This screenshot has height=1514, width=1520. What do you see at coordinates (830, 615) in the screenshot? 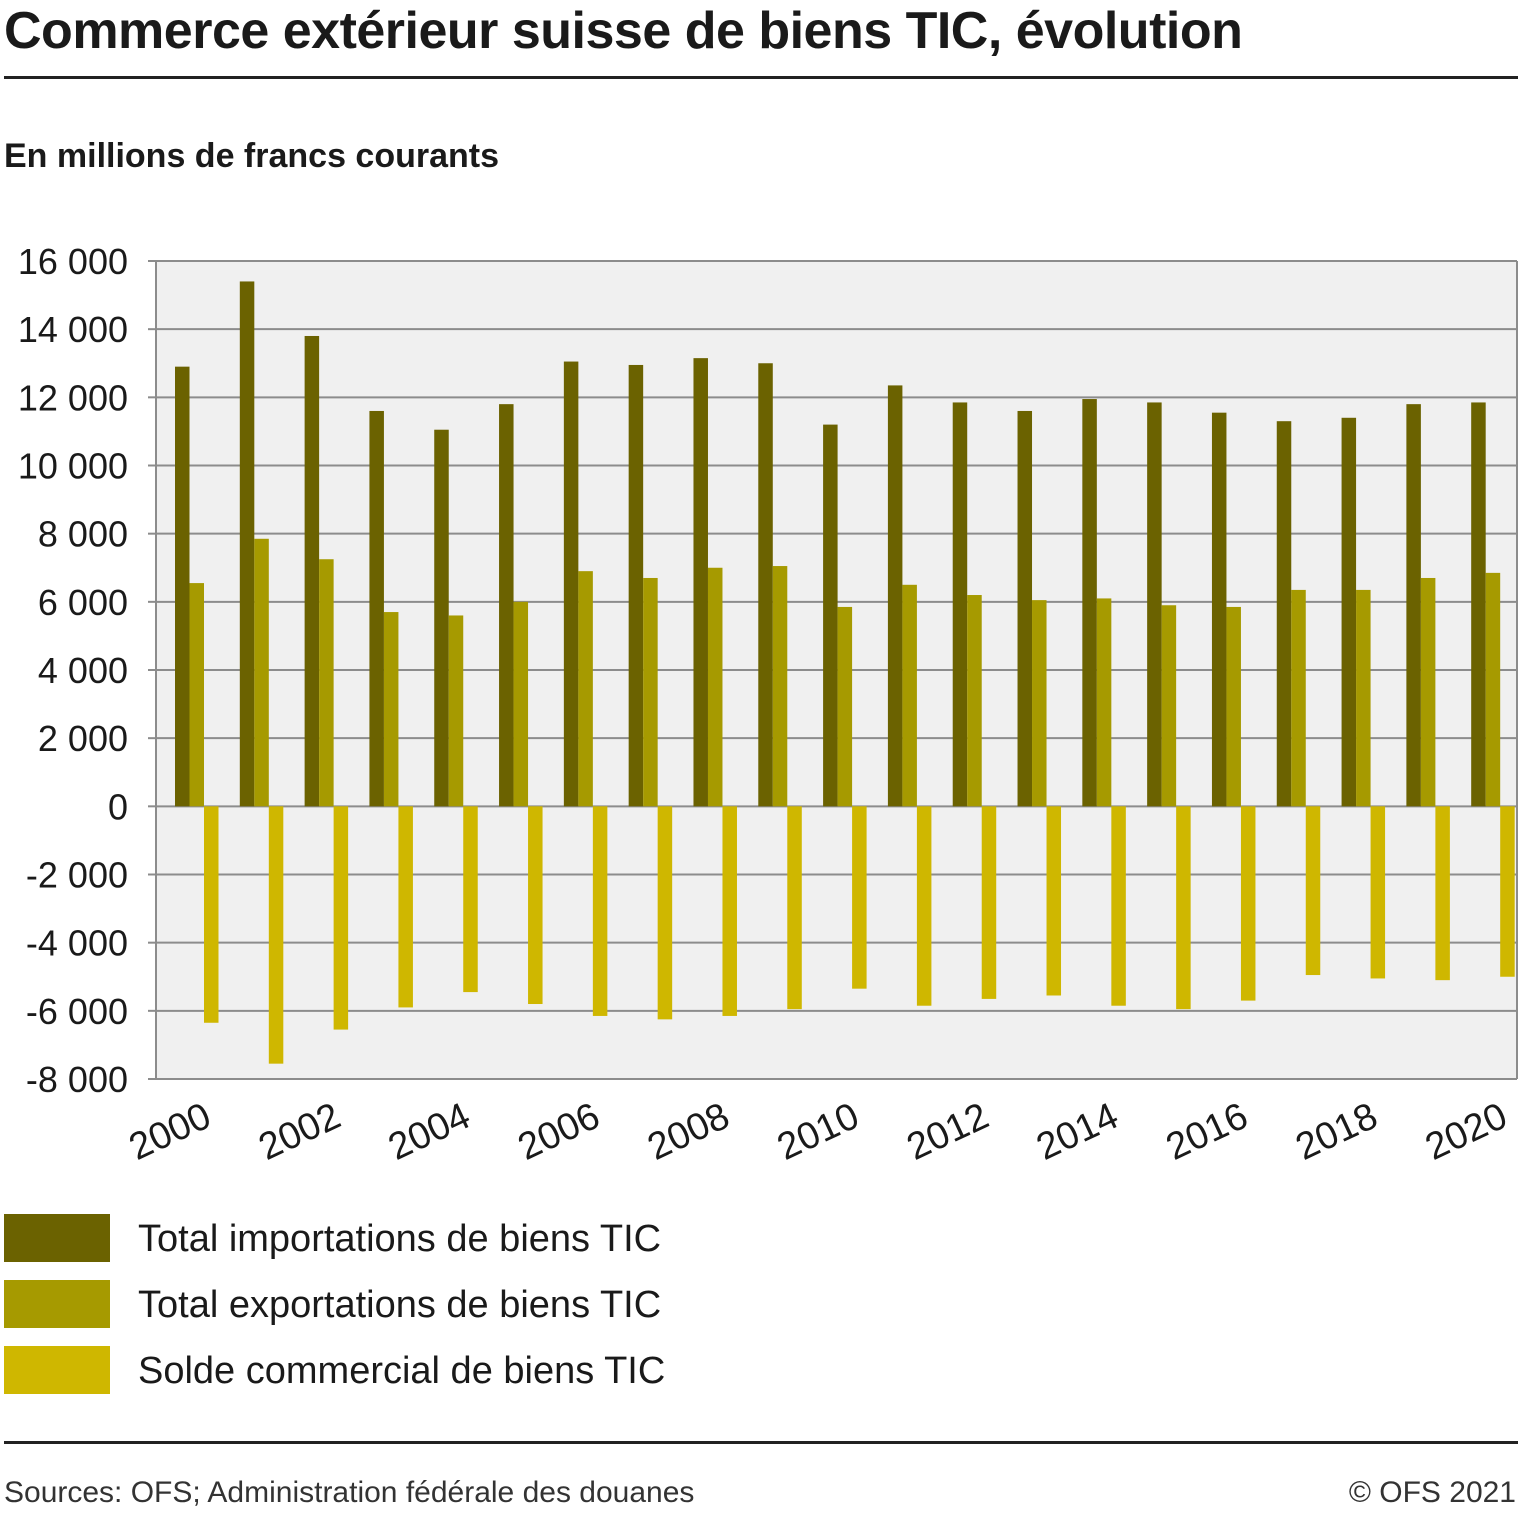
I see `bar-imports-2010` at bounding box center [830, 615].